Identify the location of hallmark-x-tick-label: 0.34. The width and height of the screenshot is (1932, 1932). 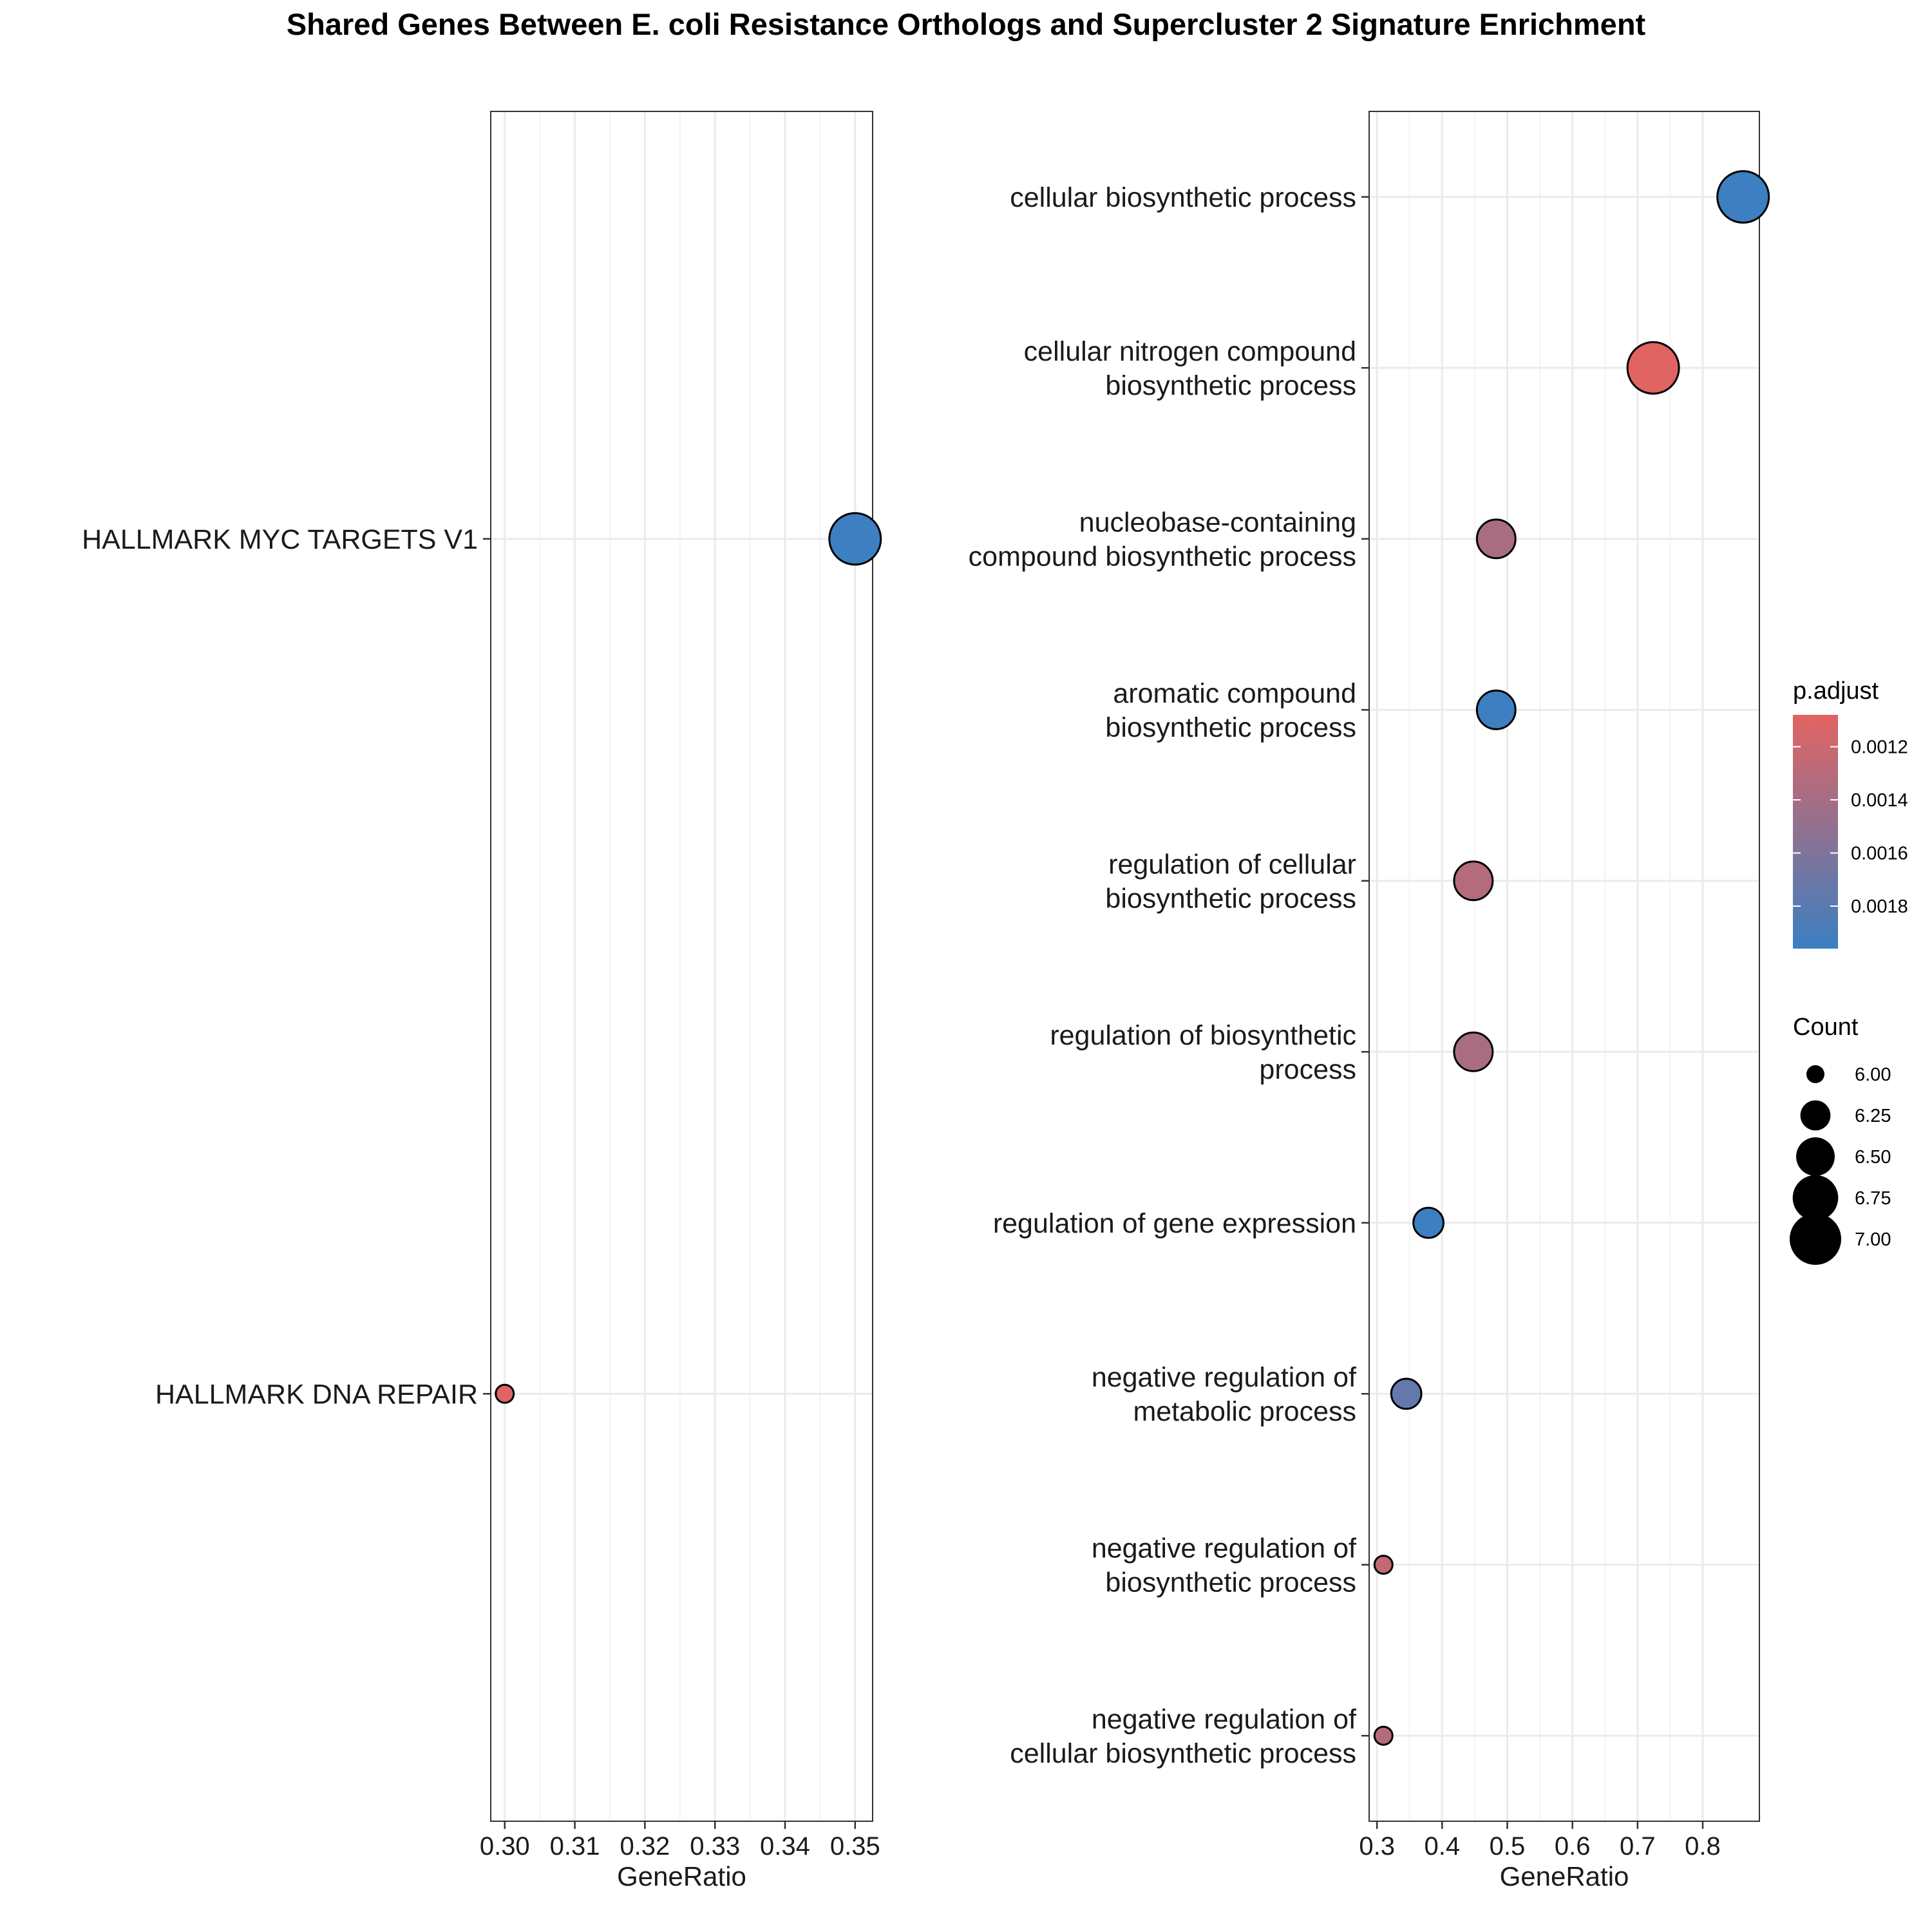
(785, 1847).